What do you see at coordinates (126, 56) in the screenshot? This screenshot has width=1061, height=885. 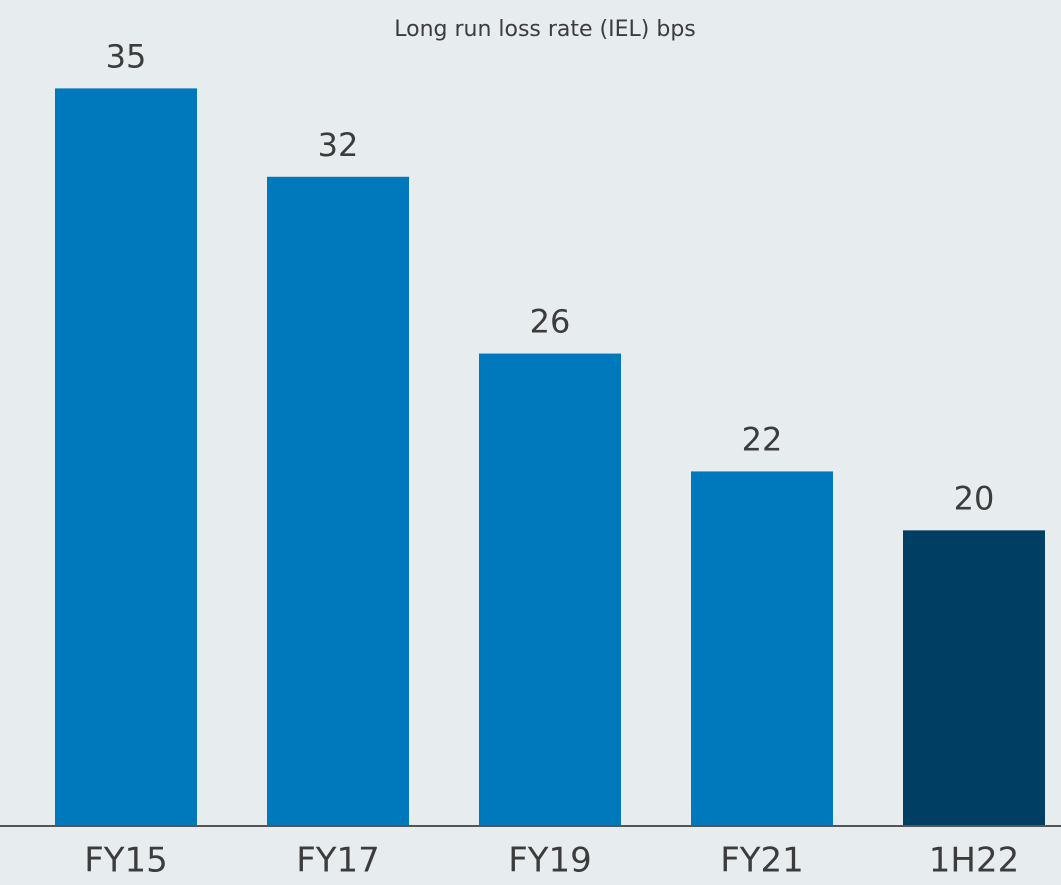 I see `value-label: 35` at bounding box center [126, 56].